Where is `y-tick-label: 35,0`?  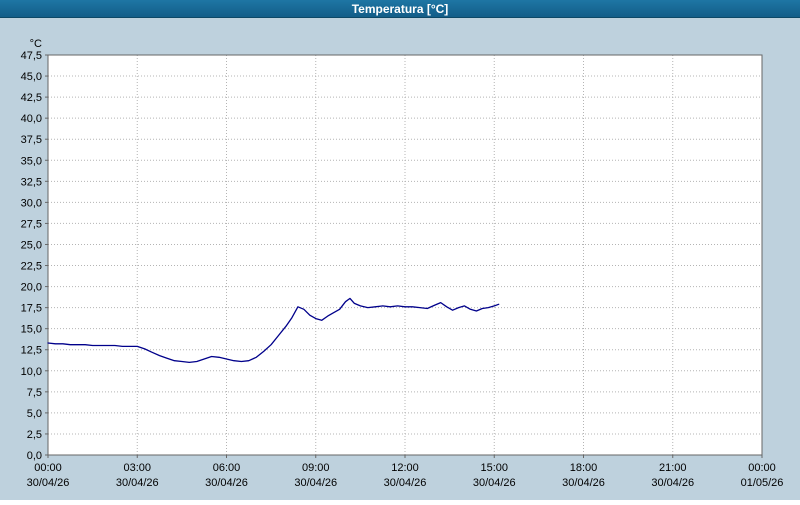
y-tick-label: 35,0 is located at coordinates (31, 161).